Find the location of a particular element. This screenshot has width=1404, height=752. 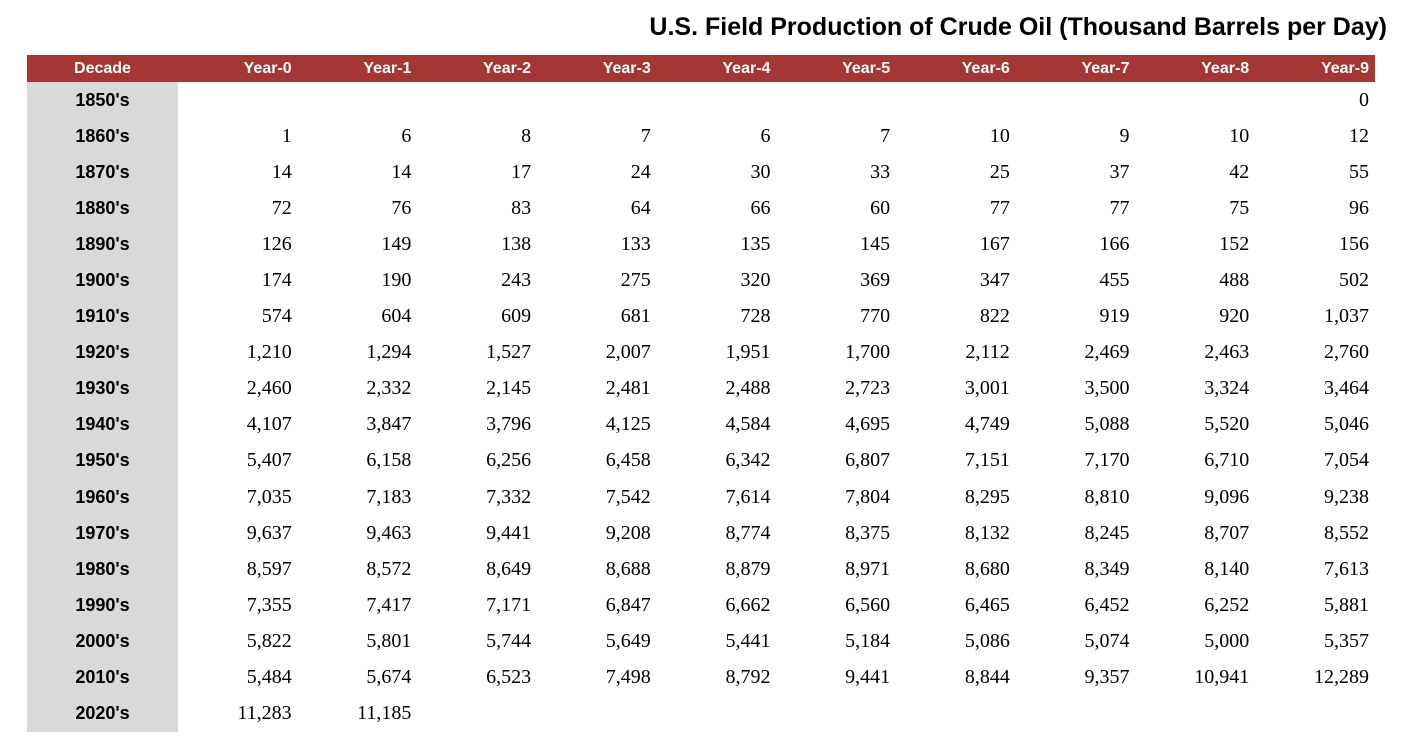

value-cell: 3,001 is located at coordinates (987, 388).